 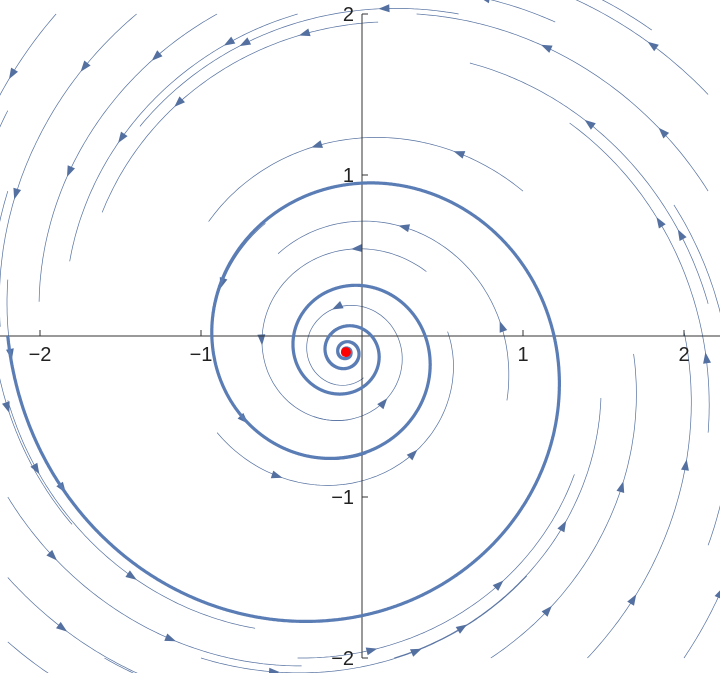 What do you see at coordinates (348, 176) in the screenshot?
I see `y-tick-label: 1` at bounding box center [348, 176].